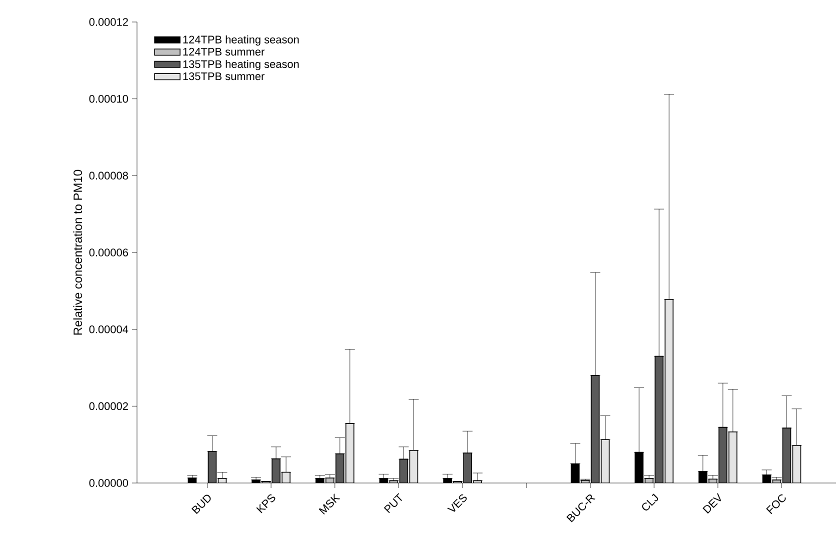  I want to click on y-tick-label: 0.00000, so click(108, 483).